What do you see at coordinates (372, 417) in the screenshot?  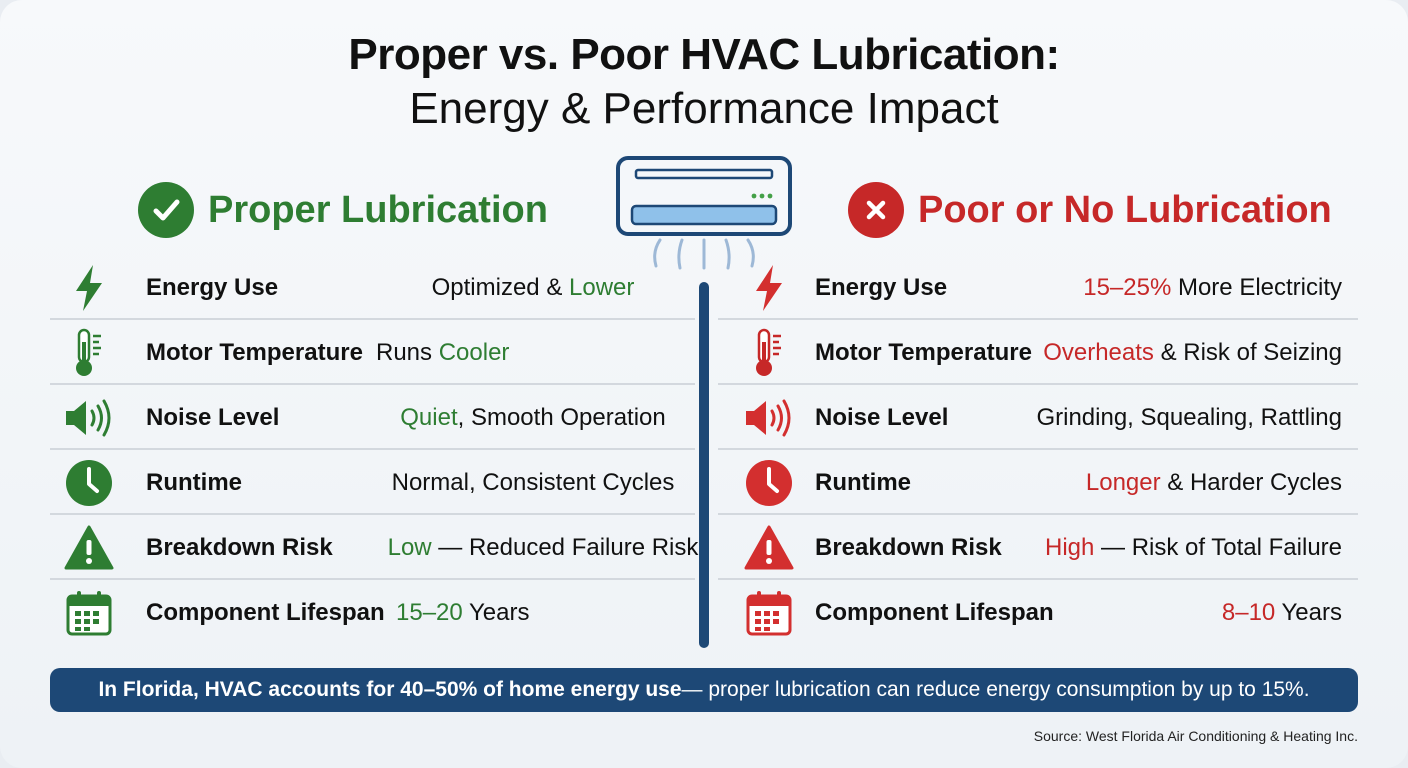 I see `table-row: Noise Level Quiet, Smooth Operation` at bounding box center [372, 417].